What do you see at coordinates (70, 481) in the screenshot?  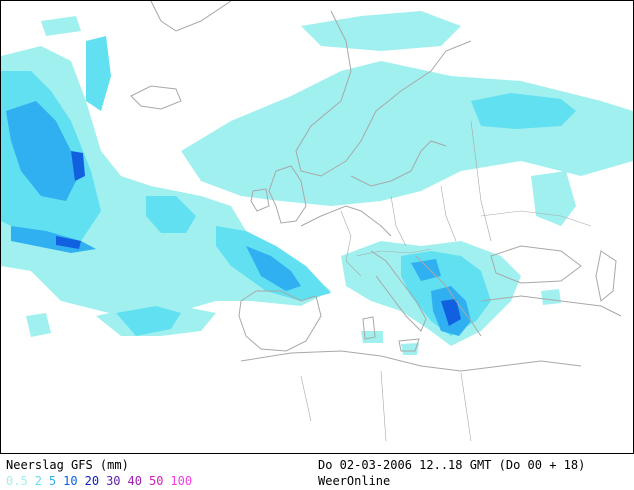 I see `legend-level-10: 10` at bounding box center [70, 481].